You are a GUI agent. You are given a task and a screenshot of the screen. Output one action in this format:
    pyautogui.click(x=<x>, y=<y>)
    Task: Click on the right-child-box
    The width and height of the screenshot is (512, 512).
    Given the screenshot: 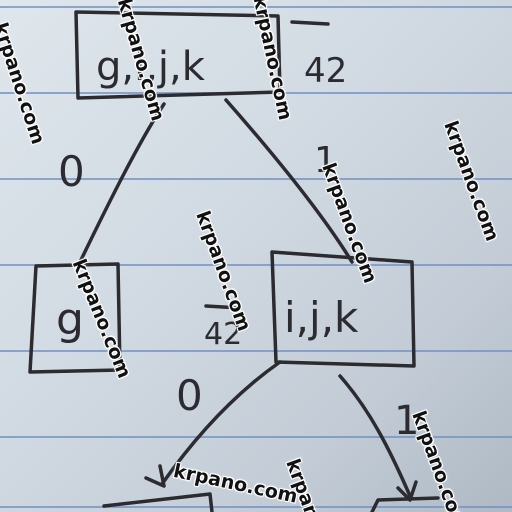 What is the action you would take?
    pyautogui.click(x=343, y=309)
    